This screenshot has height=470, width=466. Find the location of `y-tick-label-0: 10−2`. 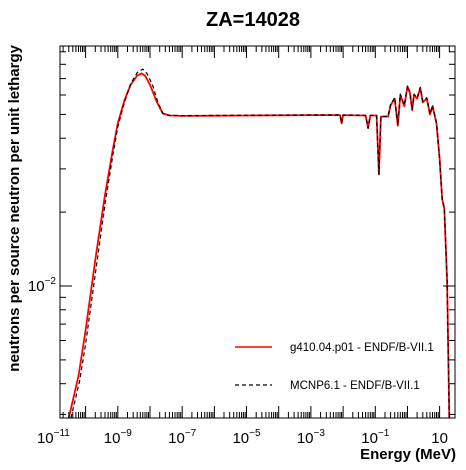

y-tick-label-0: 10−2 is located at coordinates (42, 285).